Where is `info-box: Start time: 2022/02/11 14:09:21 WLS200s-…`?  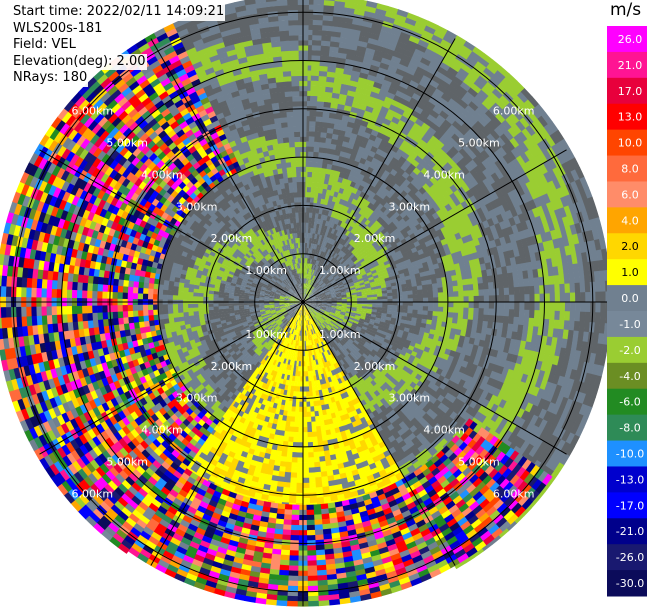
info-box: Start time: 2022/02/11 14:09:21 WLS200s-… is located at coordinates (119, 45).